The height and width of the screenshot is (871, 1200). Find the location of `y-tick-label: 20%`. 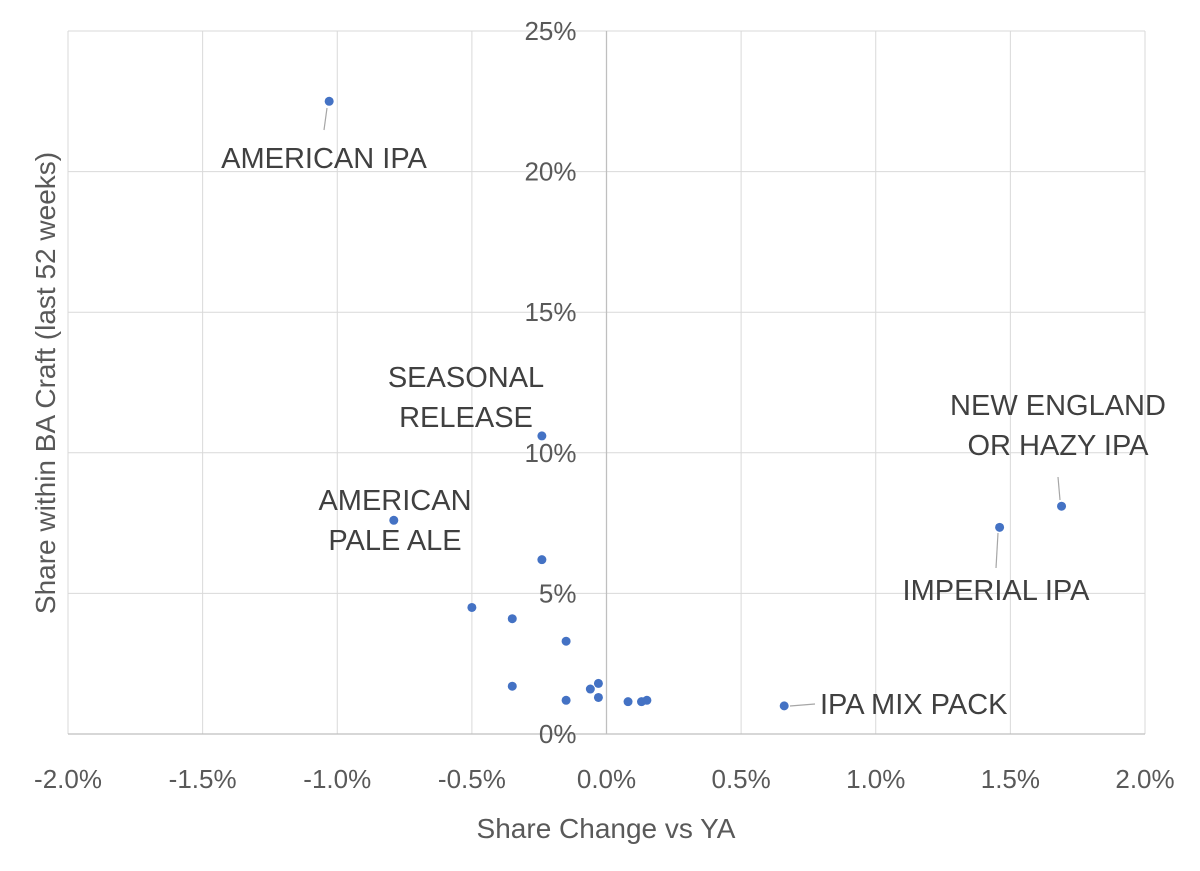

y-tick-label: 20% is located at coordinates (550, 172).